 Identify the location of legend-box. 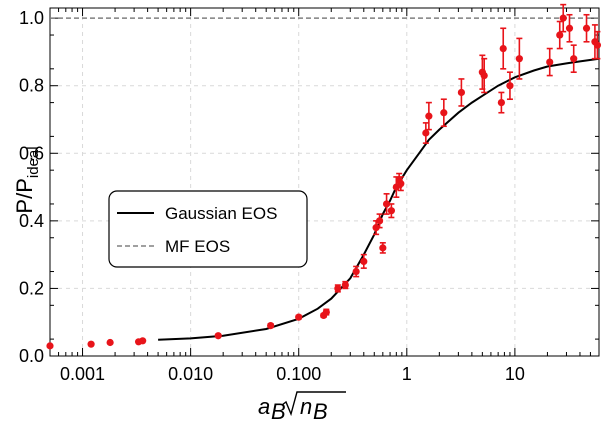
(208, 229).